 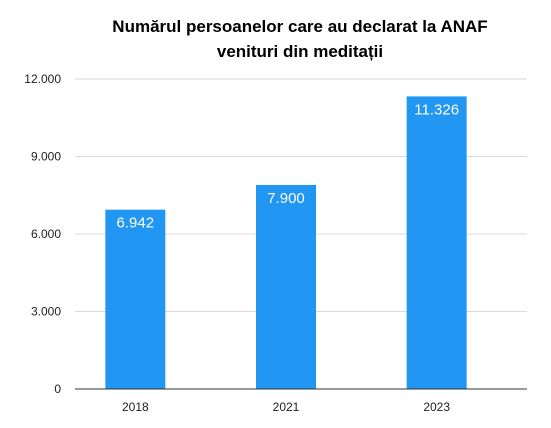 What do you see at coordinates (42, 79) in the screenshot?
I see `y-tick-label: 12.000` at bounding box center [42, 79].